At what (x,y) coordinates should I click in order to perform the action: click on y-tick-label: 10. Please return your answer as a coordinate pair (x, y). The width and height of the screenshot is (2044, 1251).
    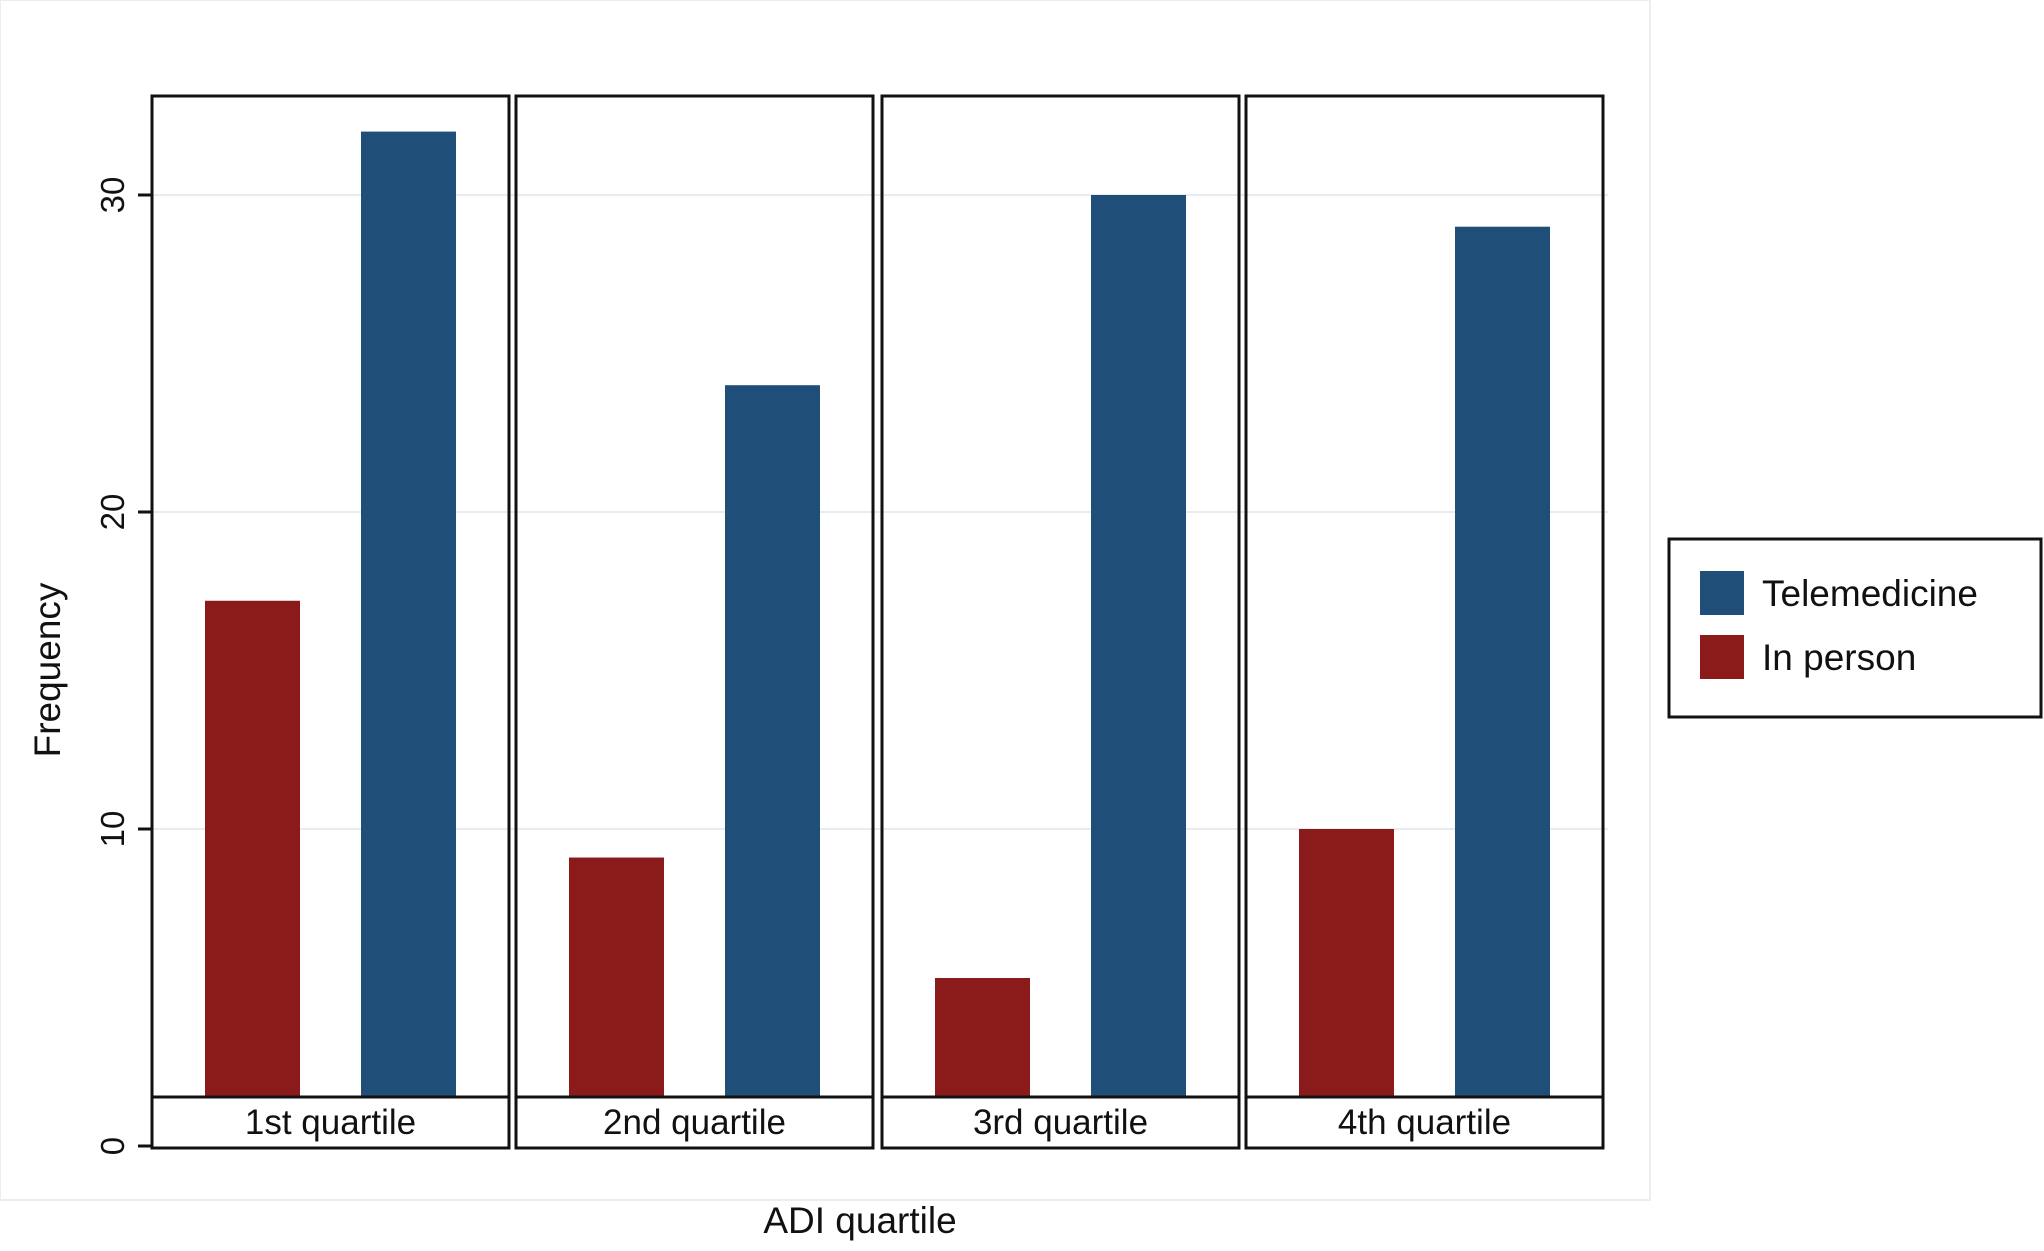
    Looking at the image, I should click on (112, 829).